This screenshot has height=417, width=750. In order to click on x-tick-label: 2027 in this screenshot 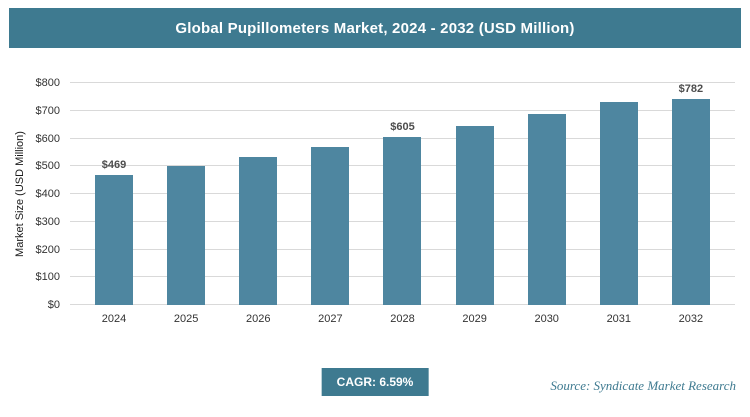, I will do `click(330, 319)`.